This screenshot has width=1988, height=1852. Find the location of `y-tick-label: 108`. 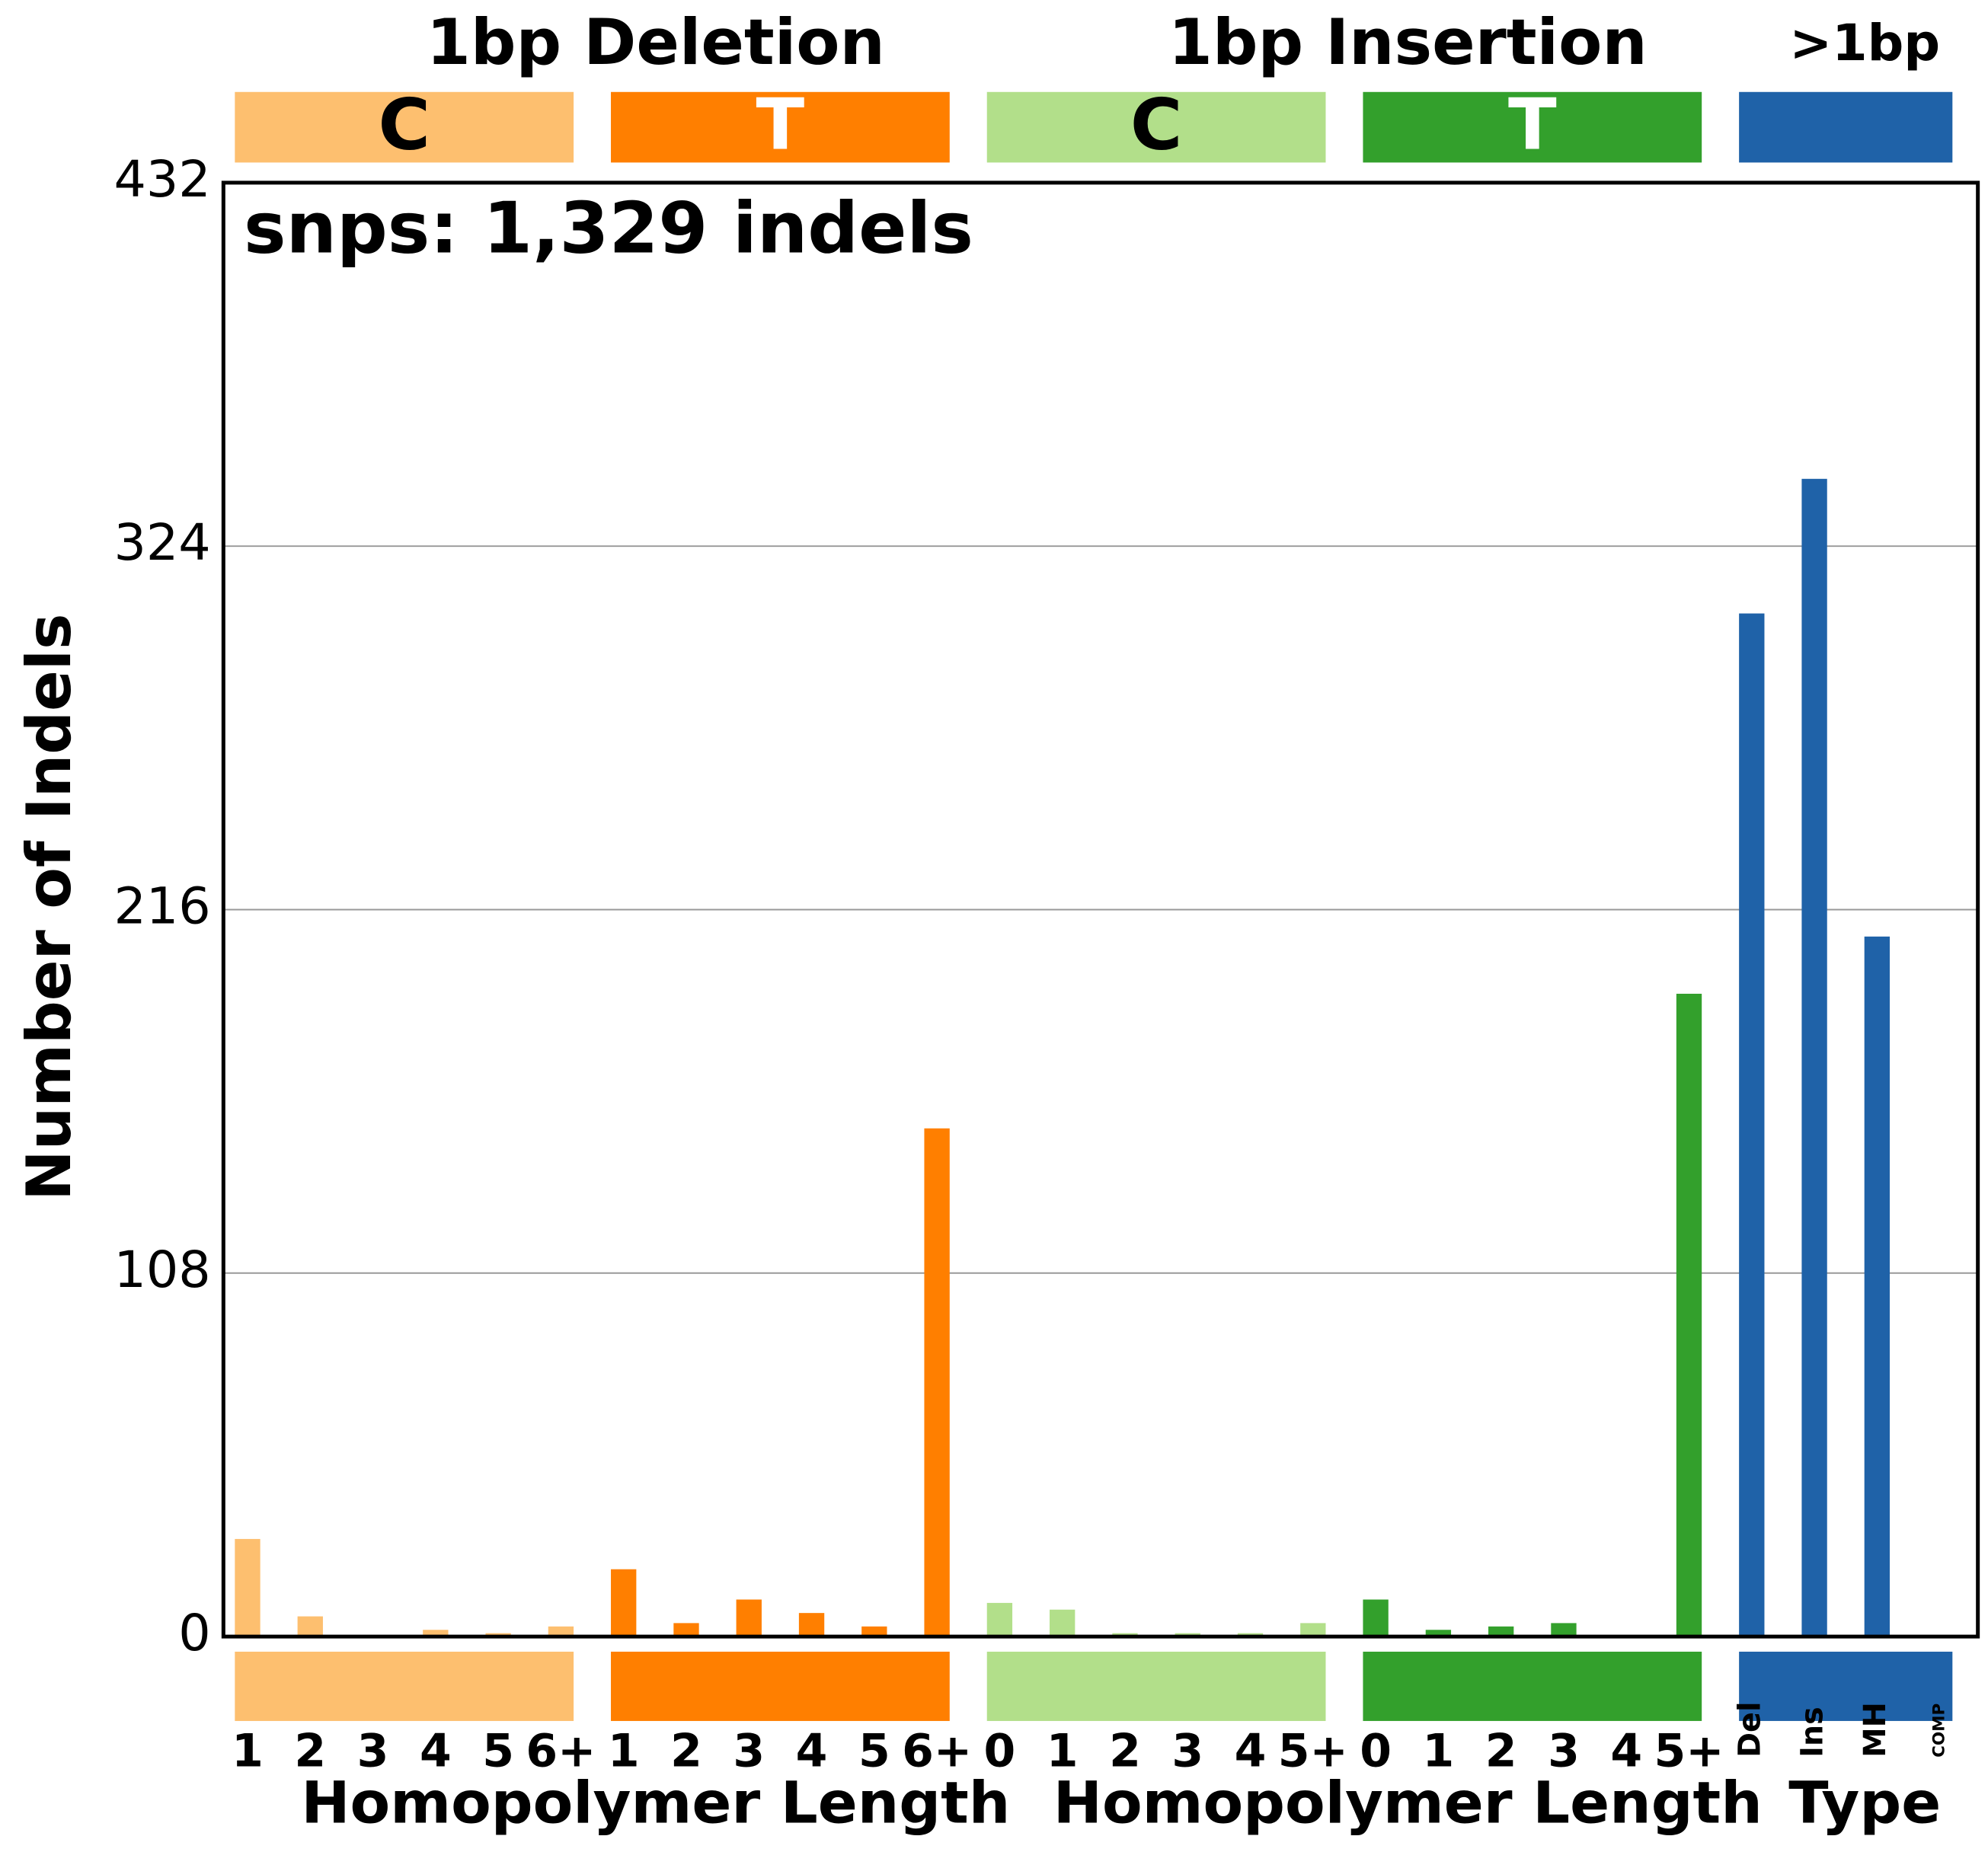

y-tick-label: 108 is located at coordinates (162, 1269).